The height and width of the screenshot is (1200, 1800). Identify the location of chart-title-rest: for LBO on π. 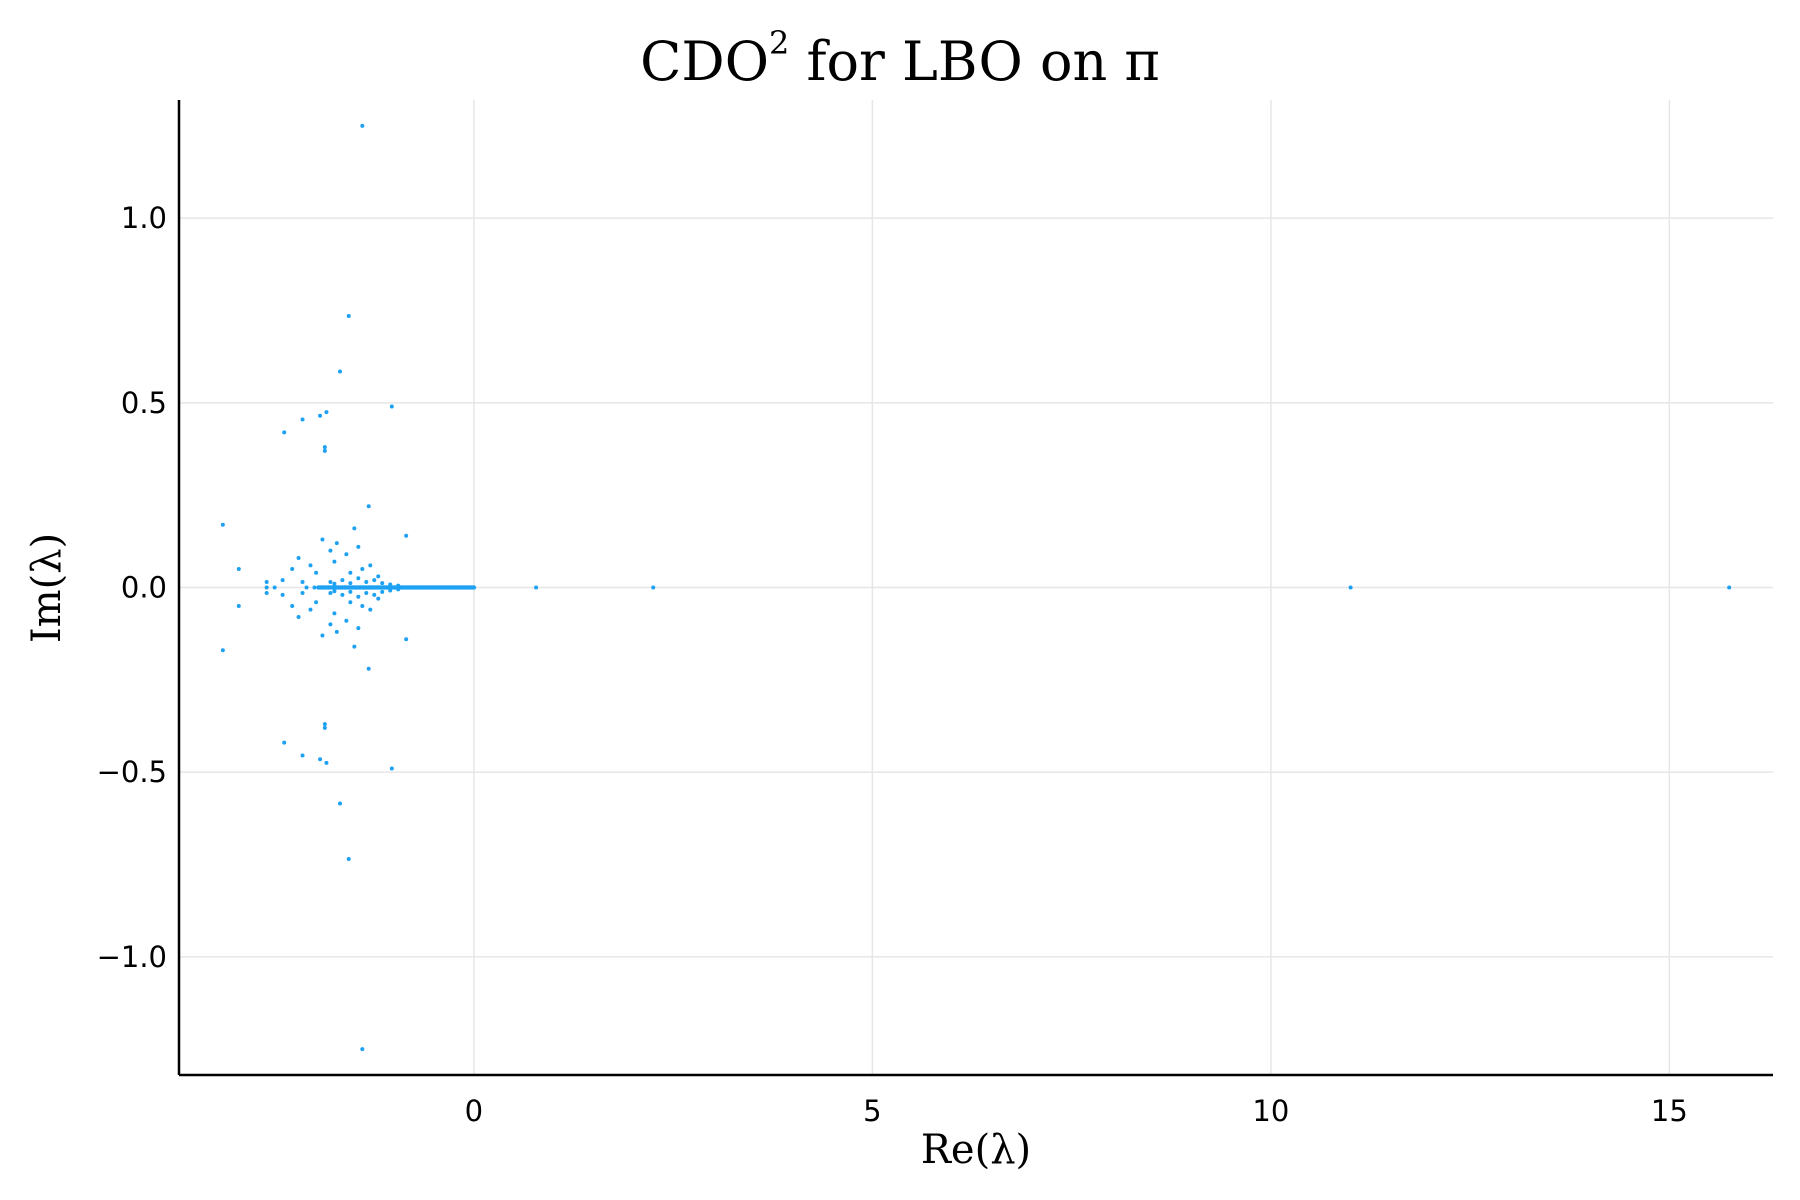
(974, 61).